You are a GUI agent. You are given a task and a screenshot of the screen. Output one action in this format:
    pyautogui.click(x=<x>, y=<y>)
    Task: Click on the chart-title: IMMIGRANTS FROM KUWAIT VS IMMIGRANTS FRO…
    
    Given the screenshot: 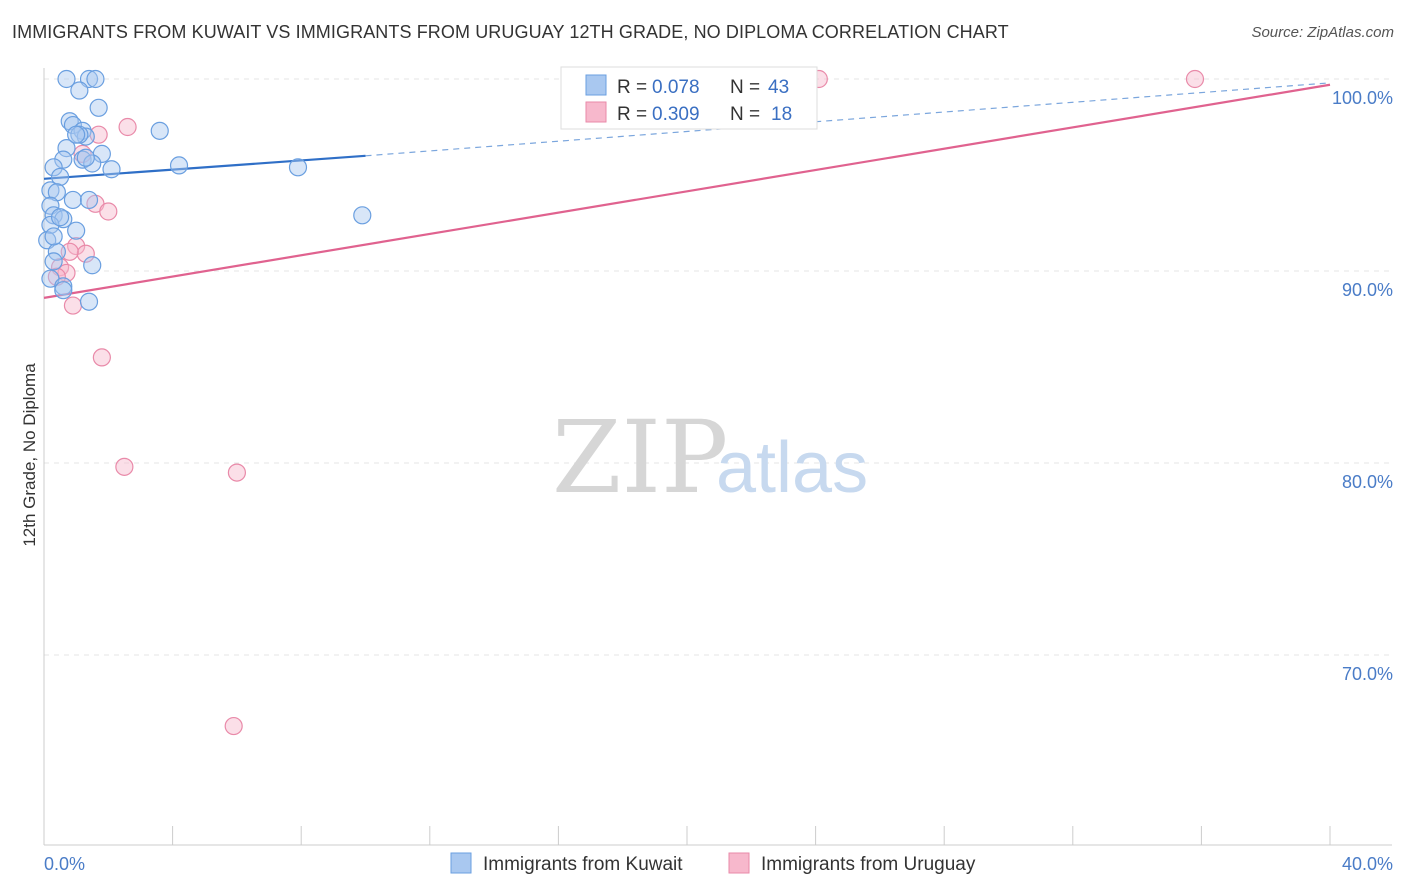 What is the action you would take?
    pyautogui.click(x=510, y=32)
    